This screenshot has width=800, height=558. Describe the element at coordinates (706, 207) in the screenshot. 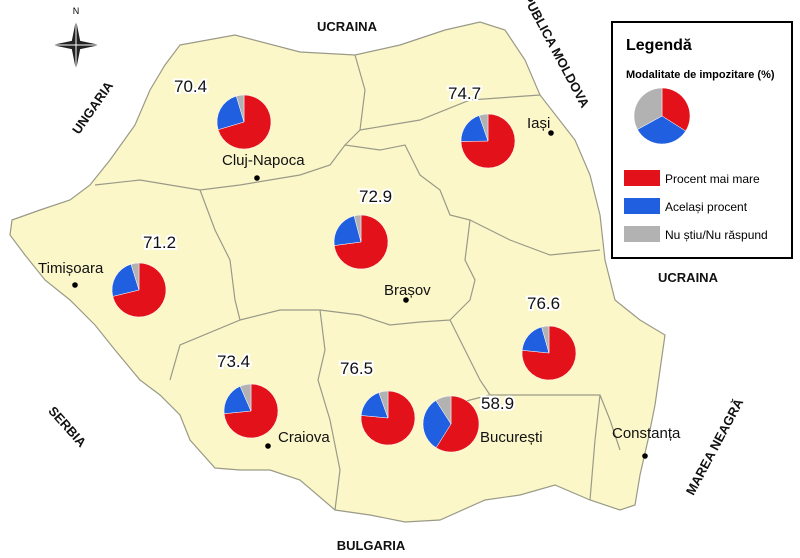

I see `legend-label: Același procent` at that location.